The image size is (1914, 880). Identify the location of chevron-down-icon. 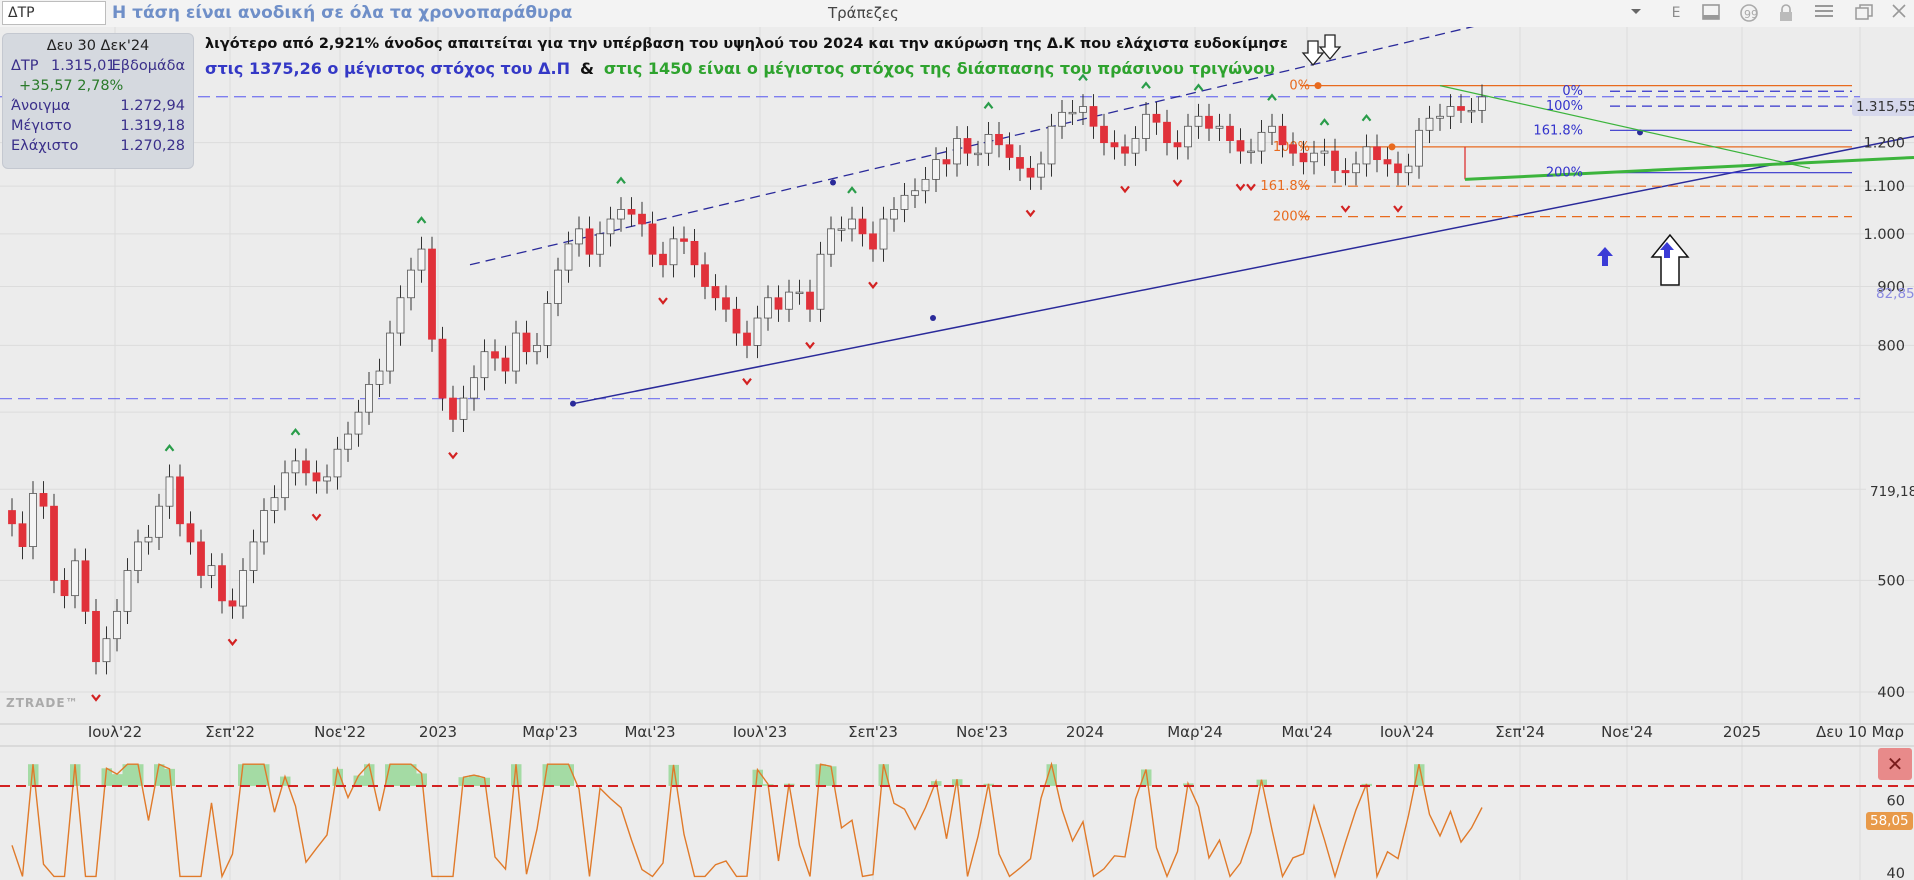
(1636, 13).